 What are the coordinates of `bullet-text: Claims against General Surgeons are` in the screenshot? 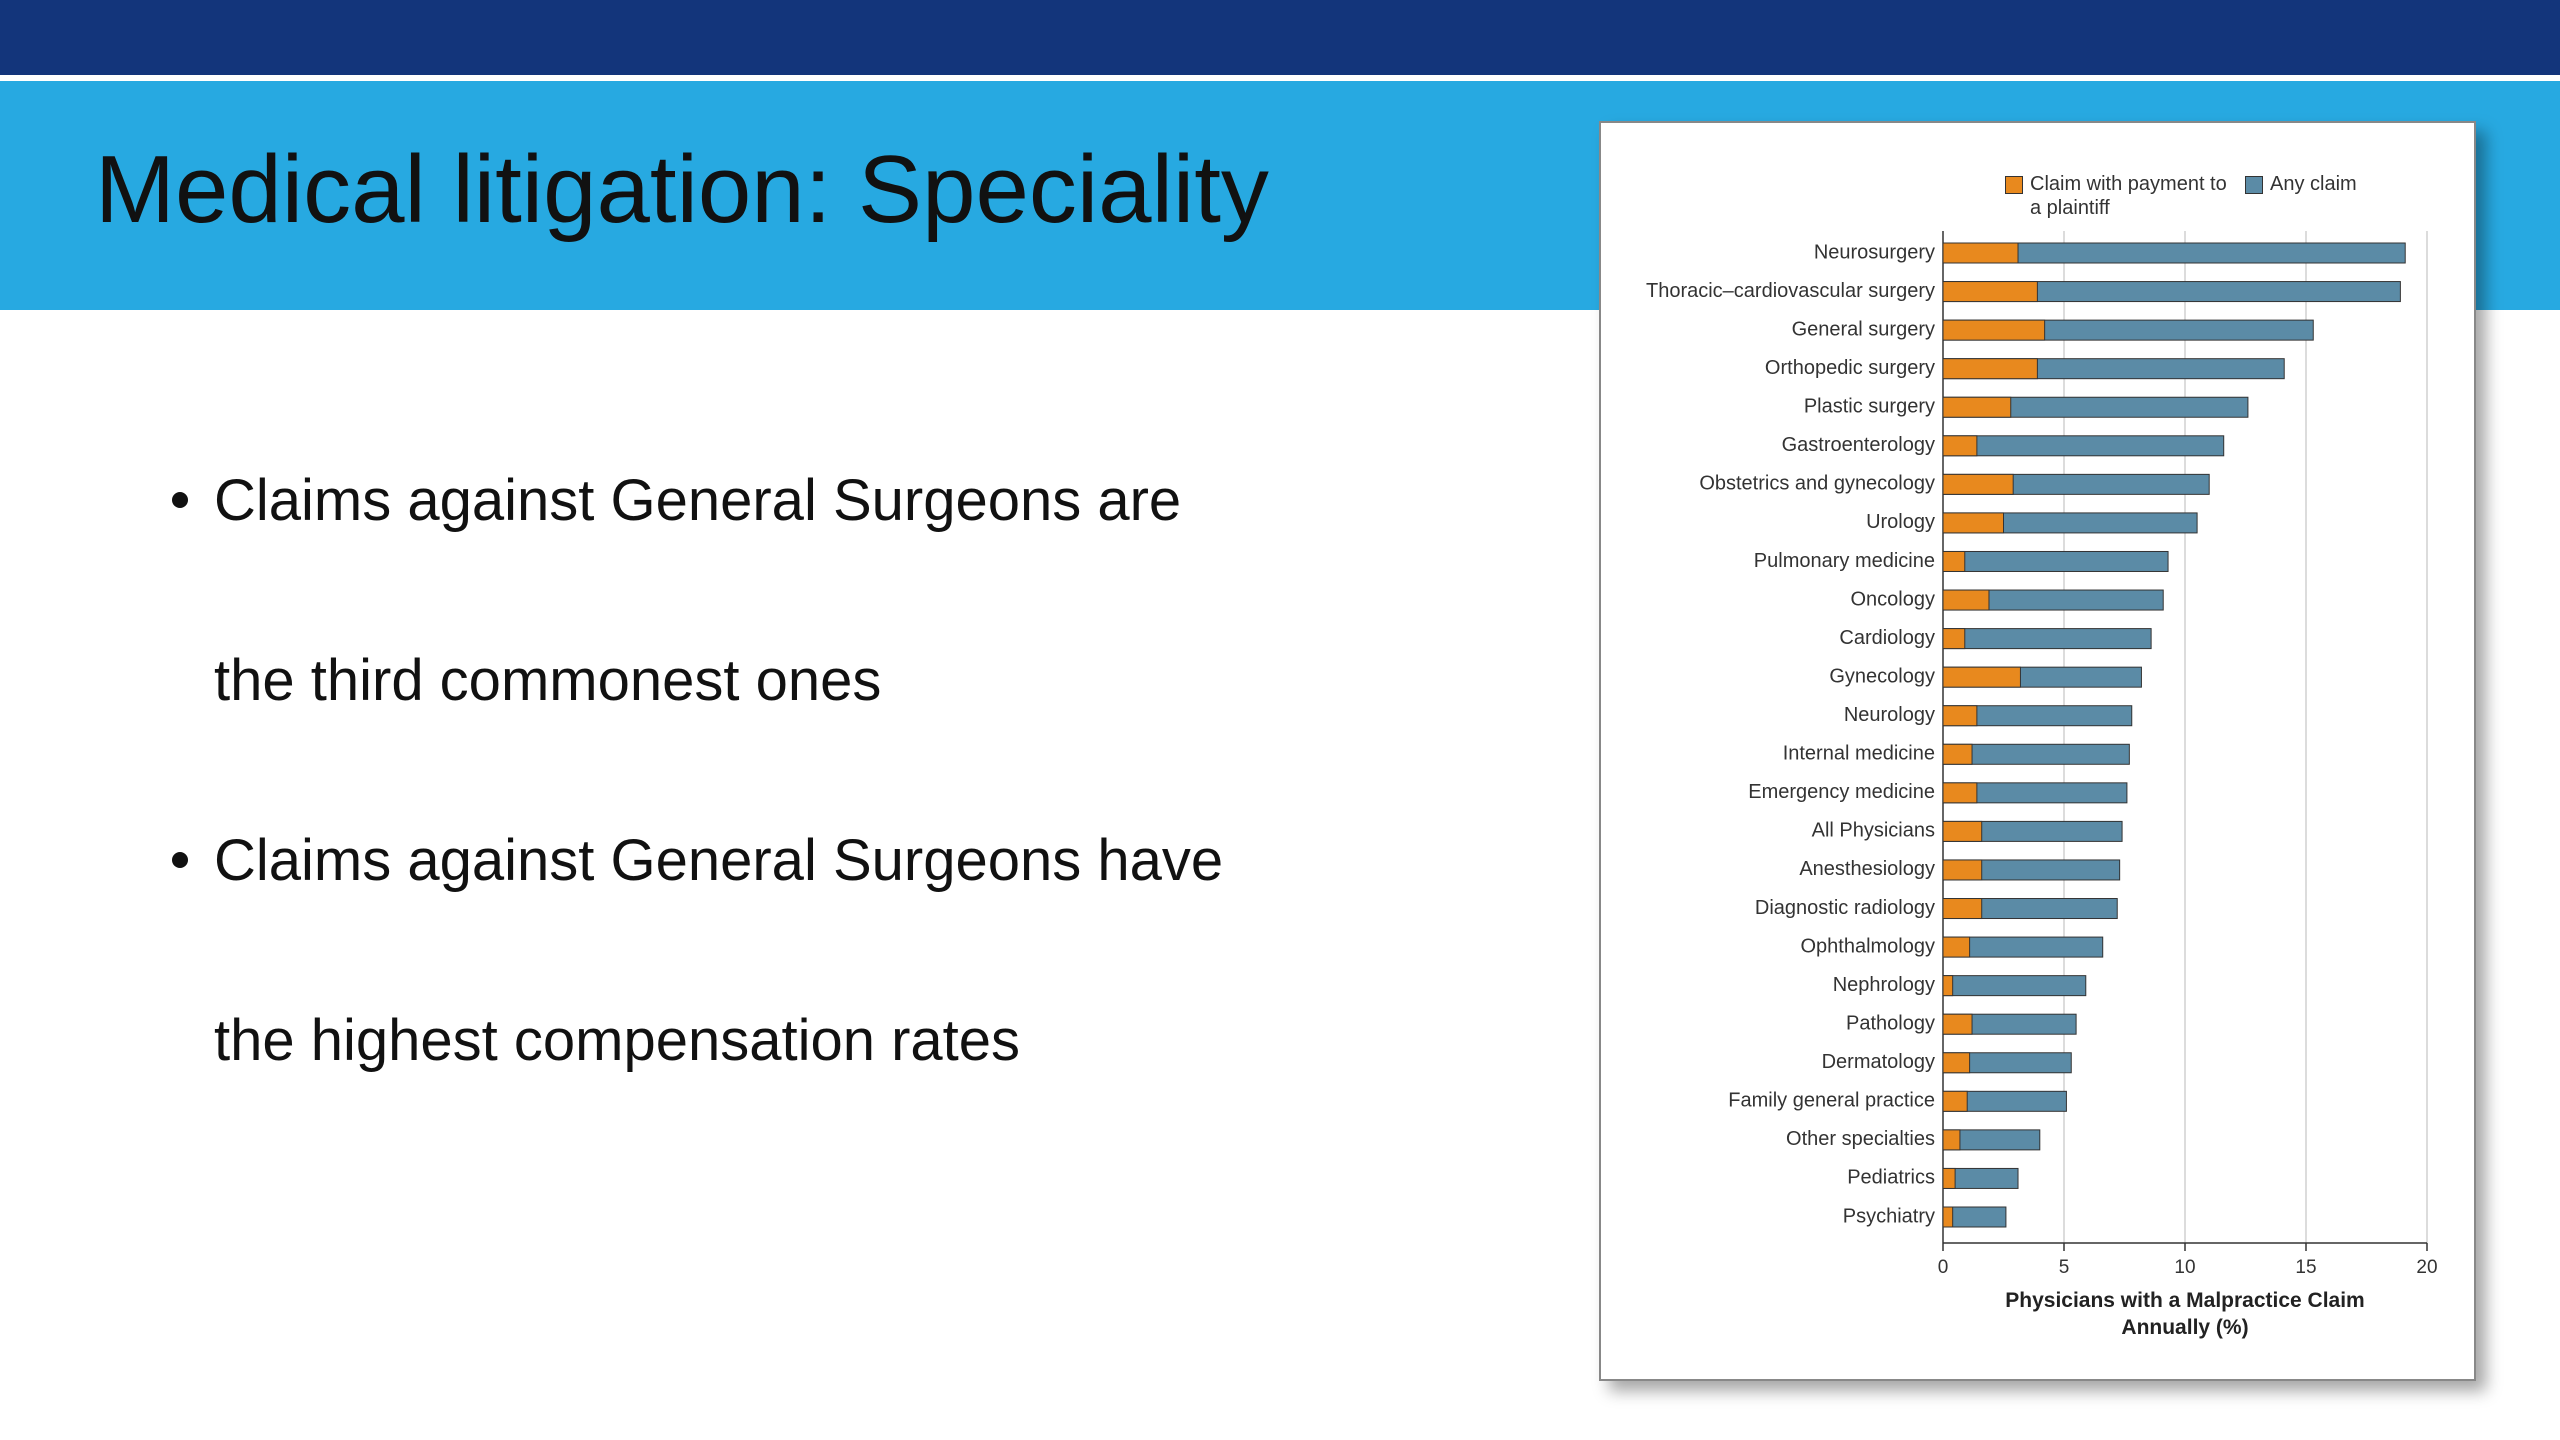 It's located at (697, 500).